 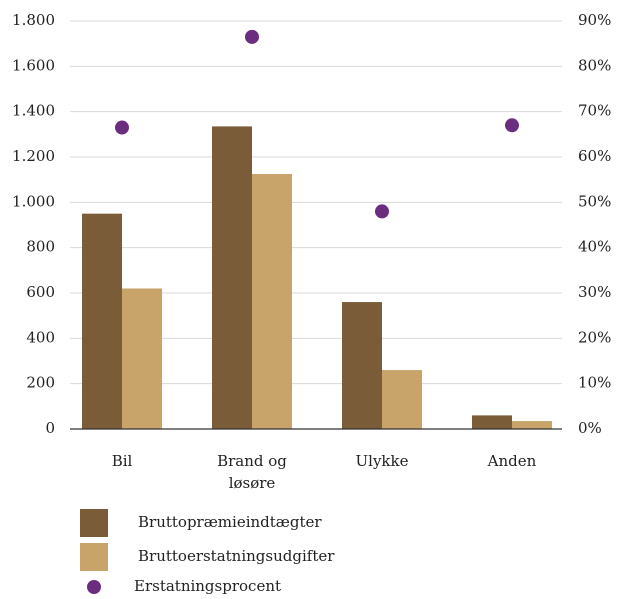 I want to click on legend-label: Bruttopræmieindtægter, so click(x=230, y=522).